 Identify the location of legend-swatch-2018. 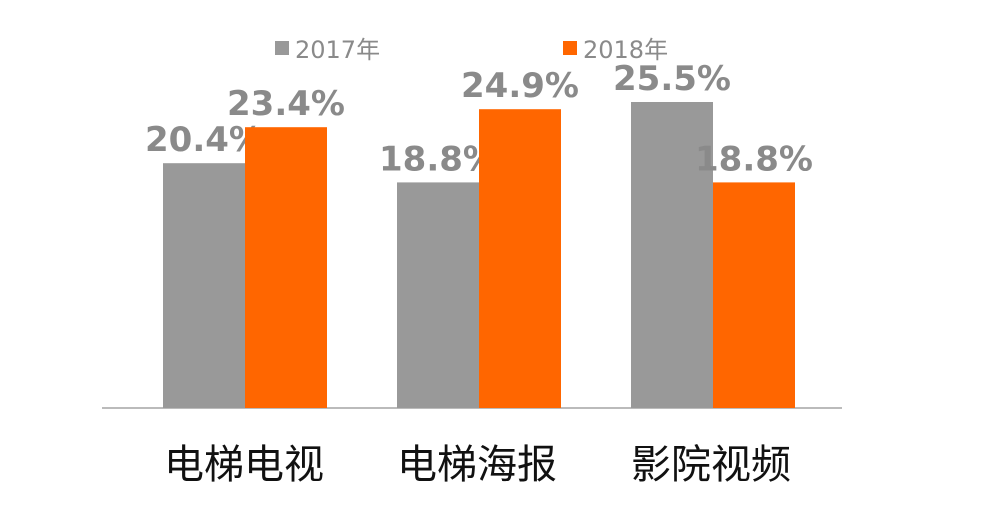
(570, 47).